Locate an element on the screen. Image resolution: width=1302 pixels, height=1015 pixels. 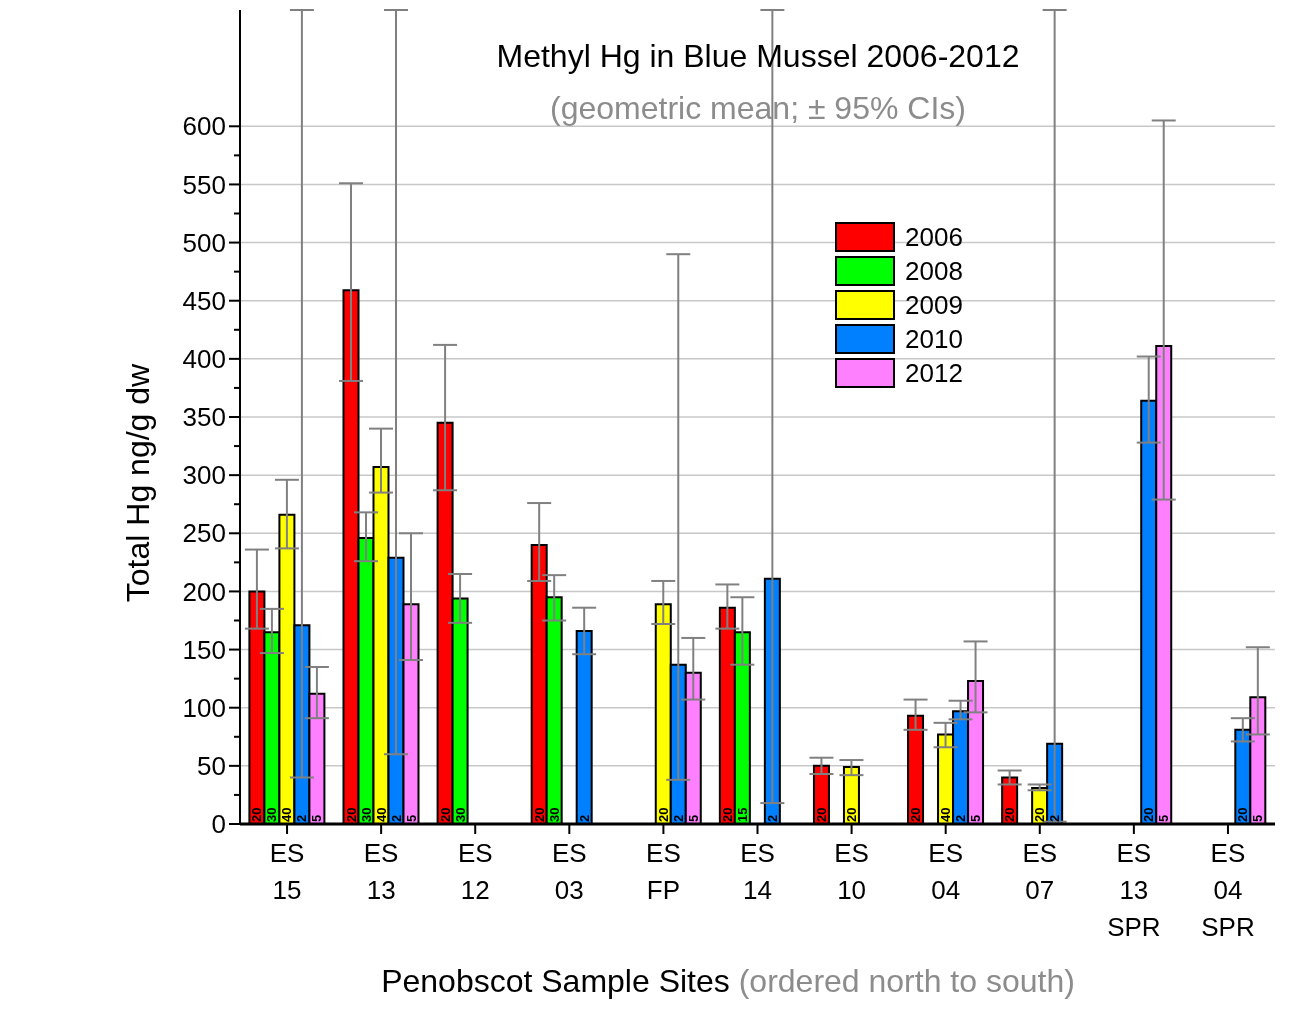
y-tick-label: 500 is located at coordinates (204, 242).